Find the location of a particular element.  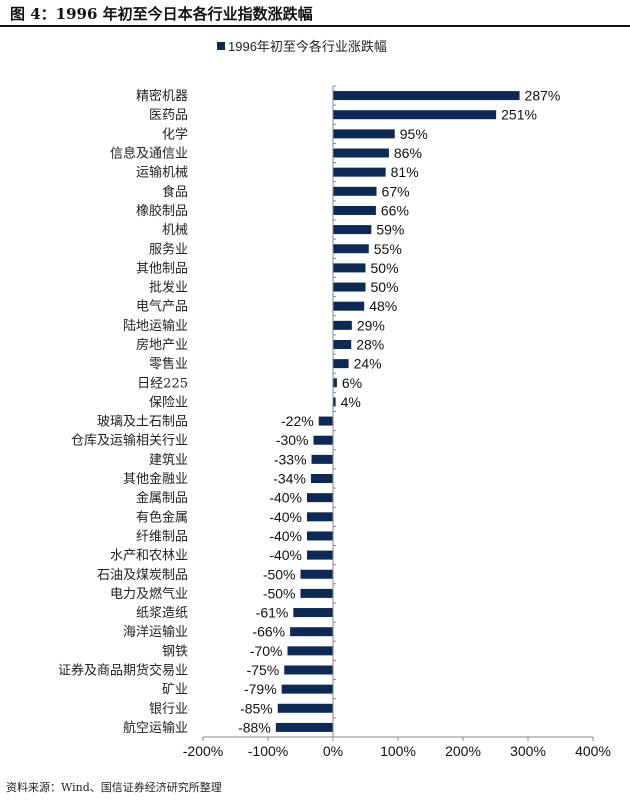

data-label: 66% is located at coordinates (395, 210).